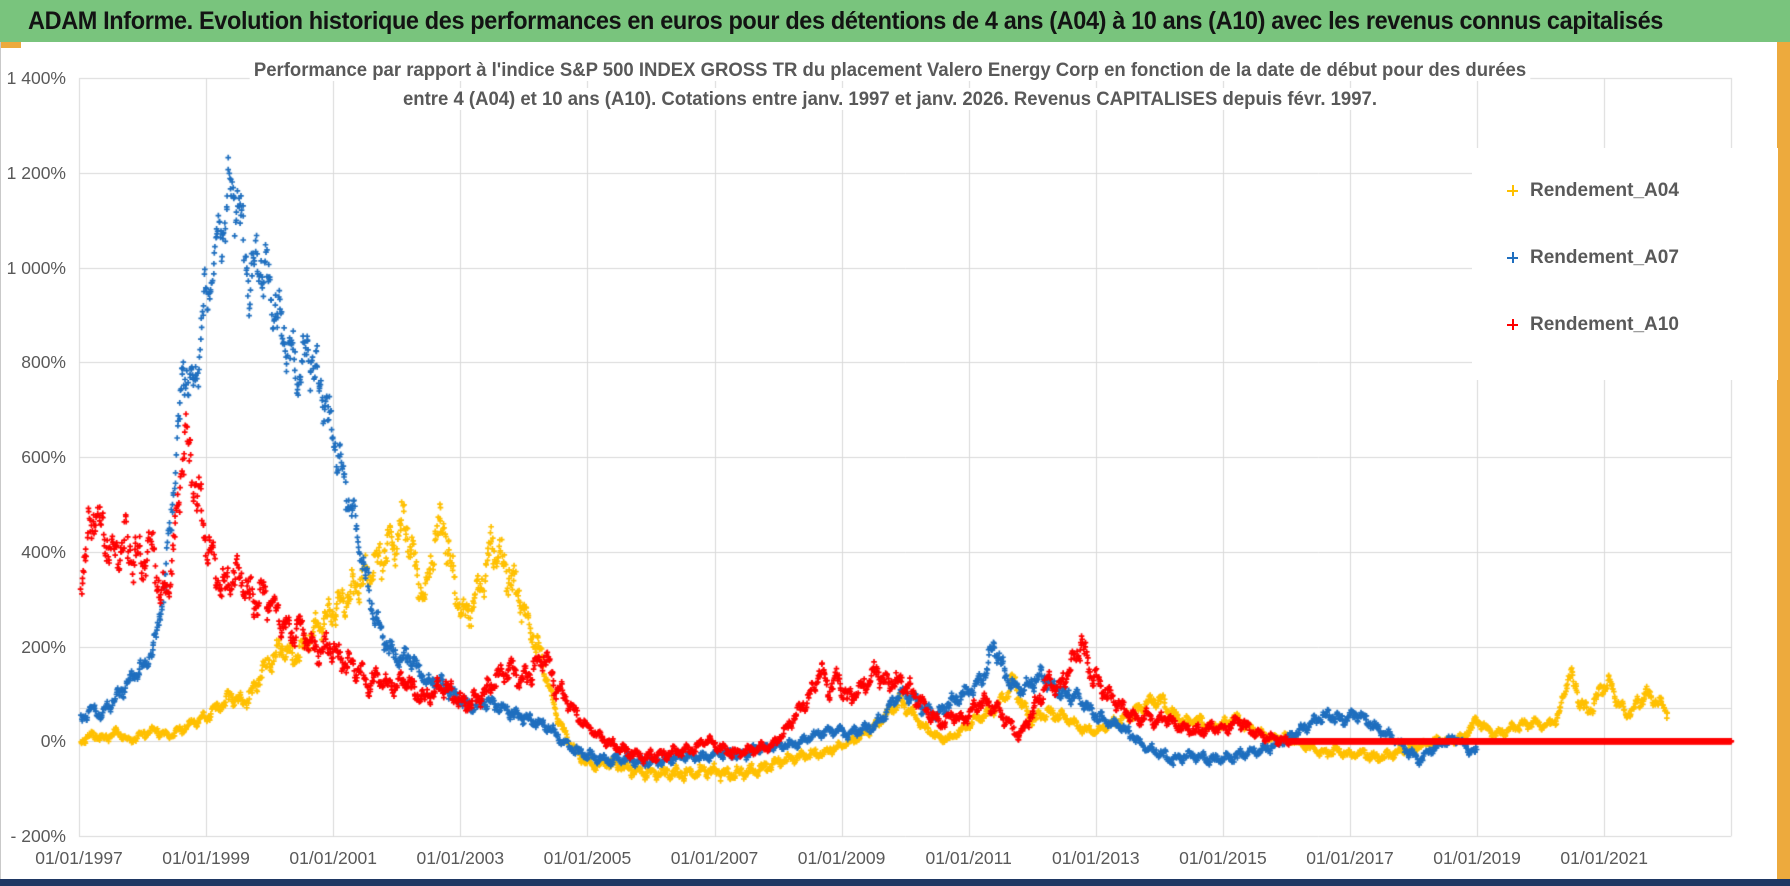  I want to click on x-tick-label: 01/01/2007, so click(714, 858).